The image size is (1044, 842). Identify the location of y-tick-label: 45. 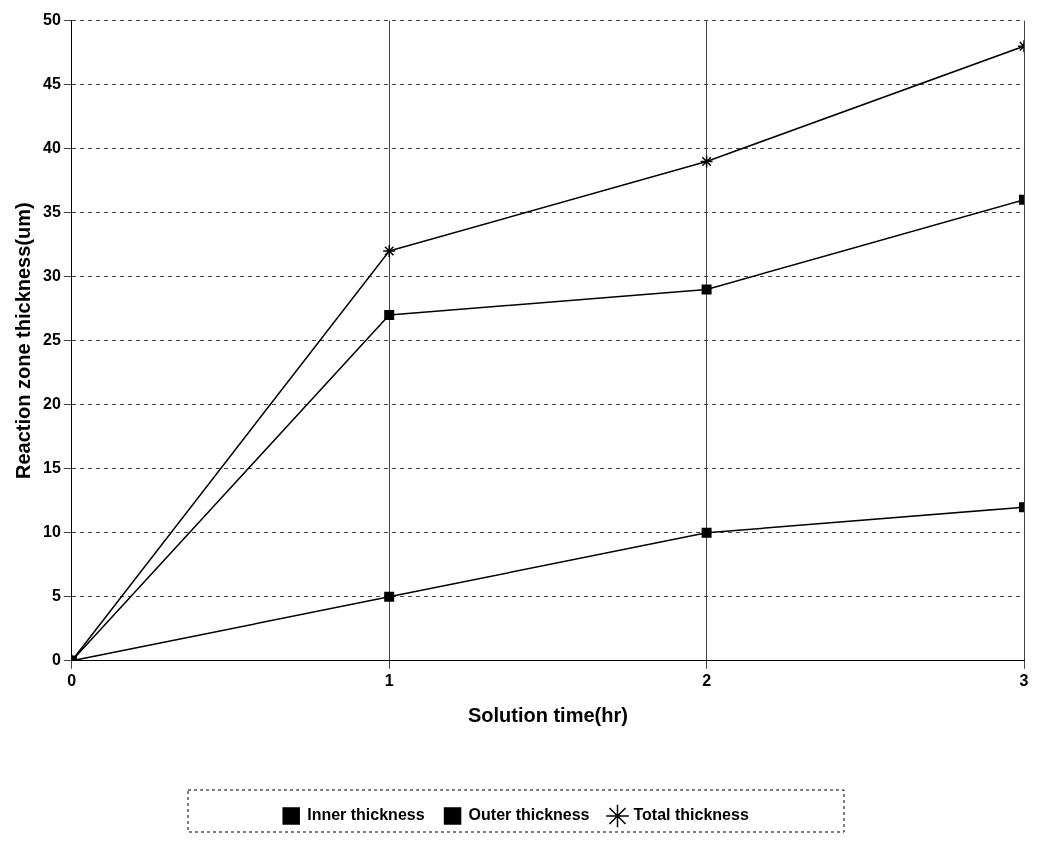
(52, 84).